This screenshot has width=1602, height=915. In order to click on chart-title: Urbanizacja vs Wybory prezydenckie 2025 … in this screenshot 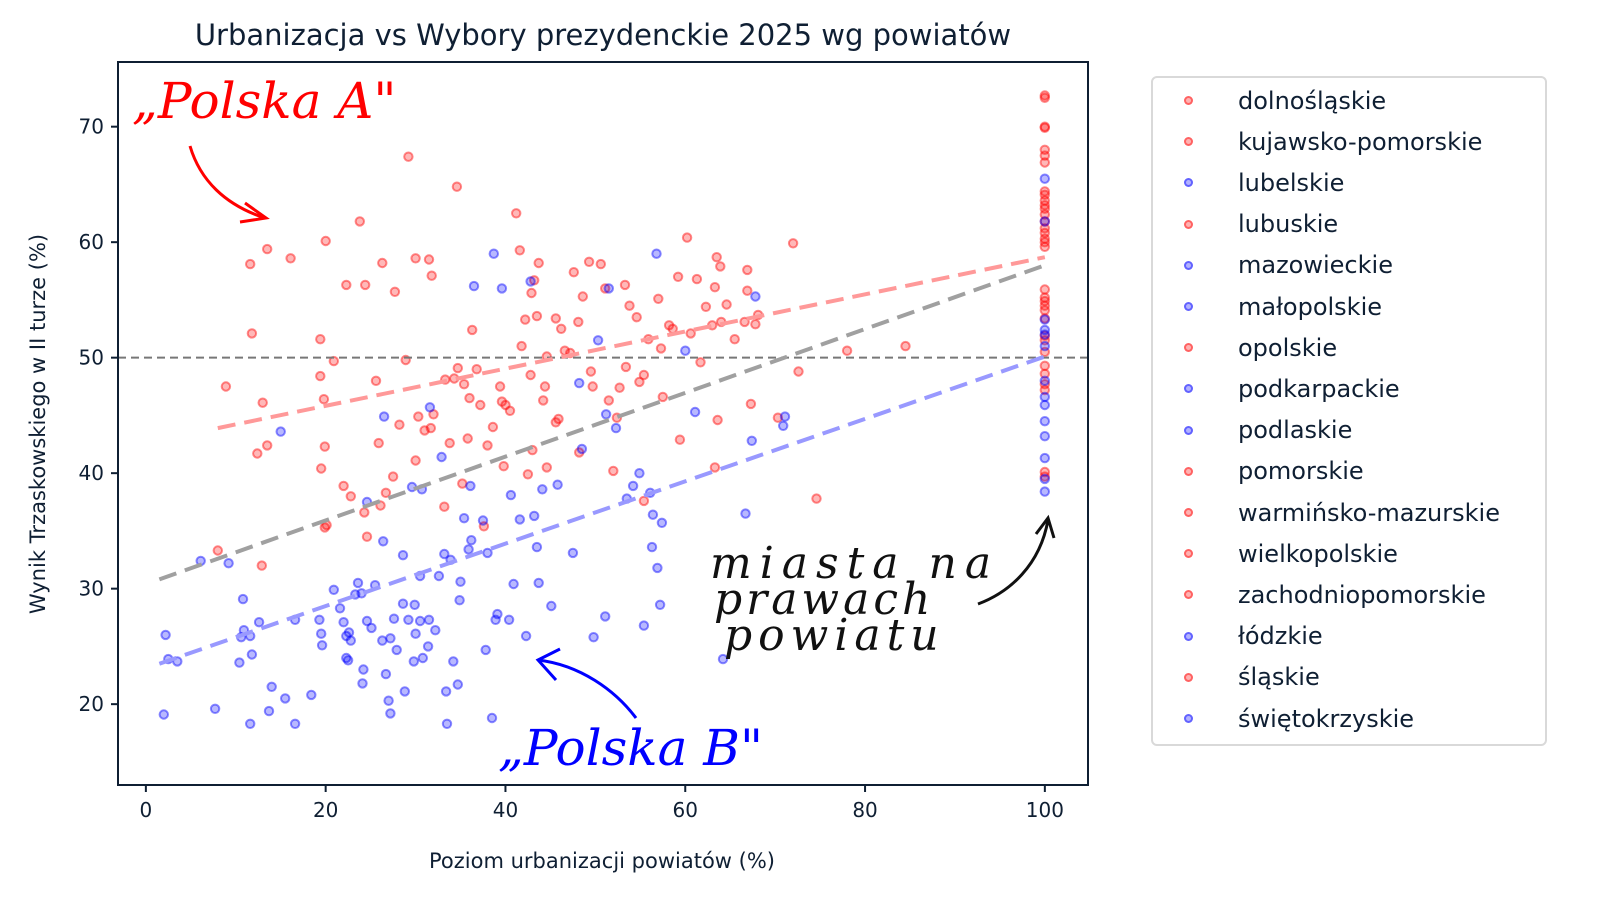, I will do `click(603, 35)`.